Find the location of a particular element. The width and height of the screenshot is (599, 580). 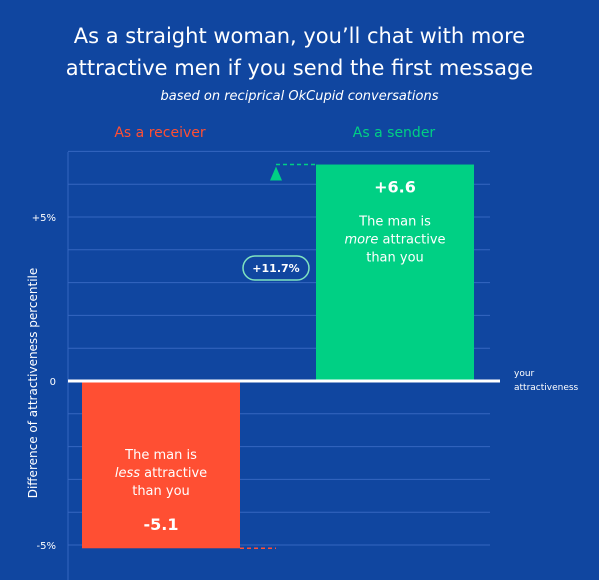

value-label: -5.1 is located at coordinates (161, 524).